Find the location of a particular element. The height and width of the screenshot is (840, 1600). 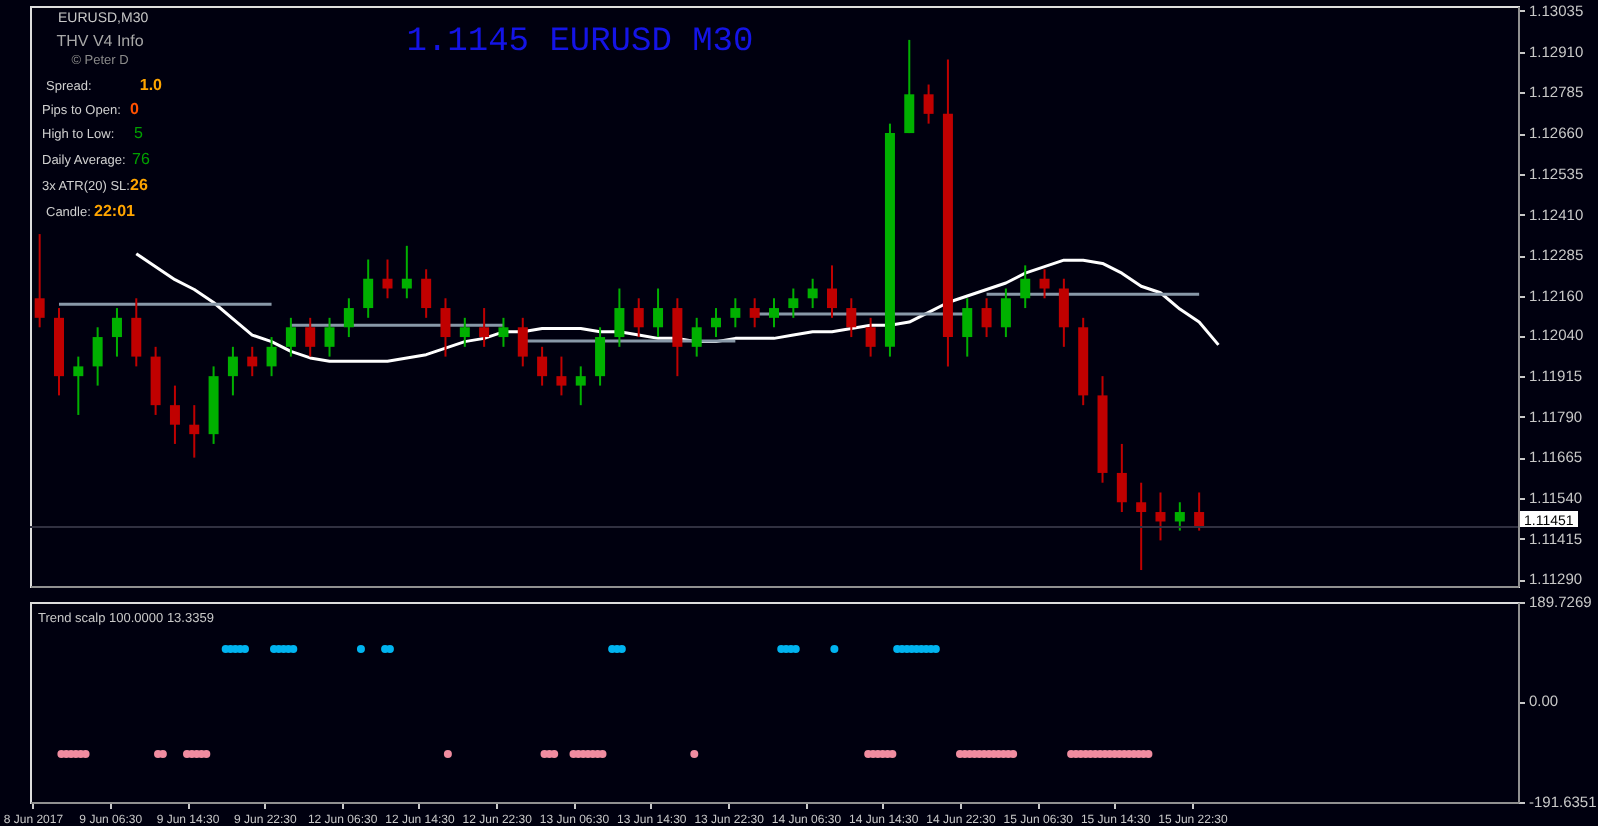

annotation: 76 is located at coordinates (141, 159).